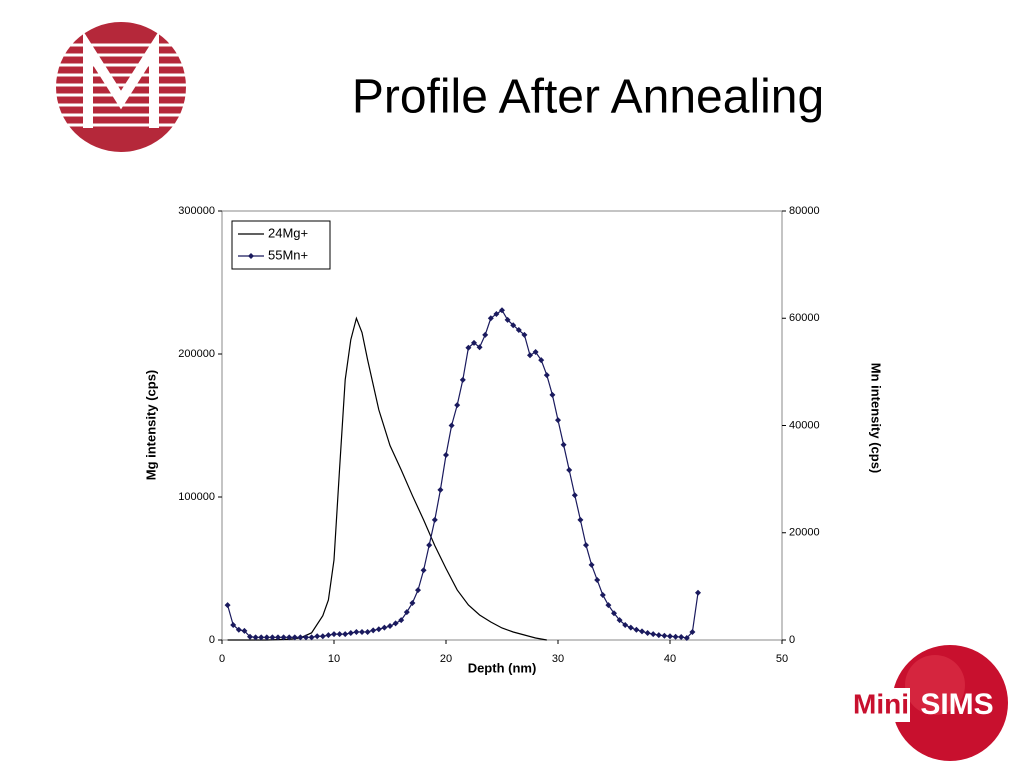 The height and width of the screenshot is (768, 1024). What do you see at coordinates (251, 256) in the screenshot?
I see `legend-marker` at bounding box center [251, 256].